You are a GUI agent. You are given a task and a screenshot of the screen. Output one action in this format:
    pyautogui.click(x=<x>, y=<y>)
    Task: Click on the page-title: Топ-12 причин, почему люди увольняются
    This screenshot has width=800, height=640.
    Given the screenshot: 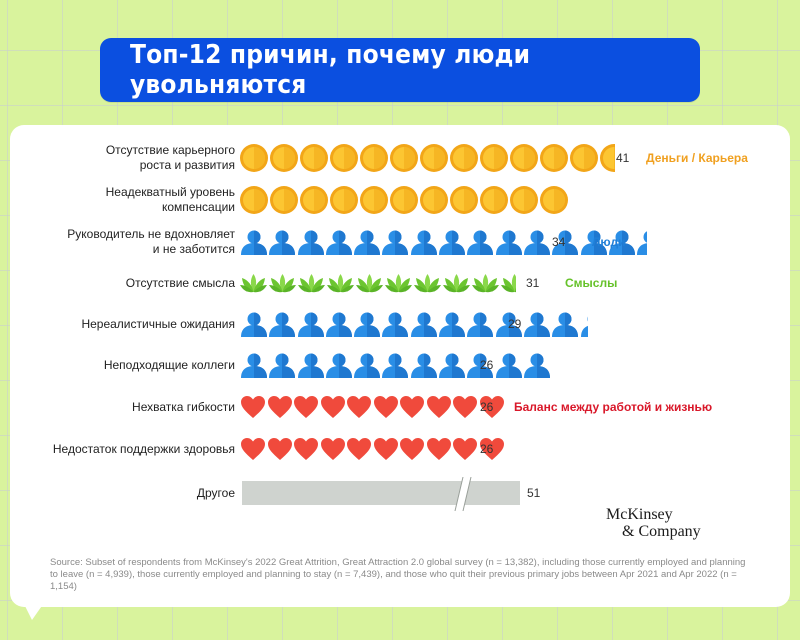 What is the action you would take?
    pyautogui.click(x=330, y=70)
    